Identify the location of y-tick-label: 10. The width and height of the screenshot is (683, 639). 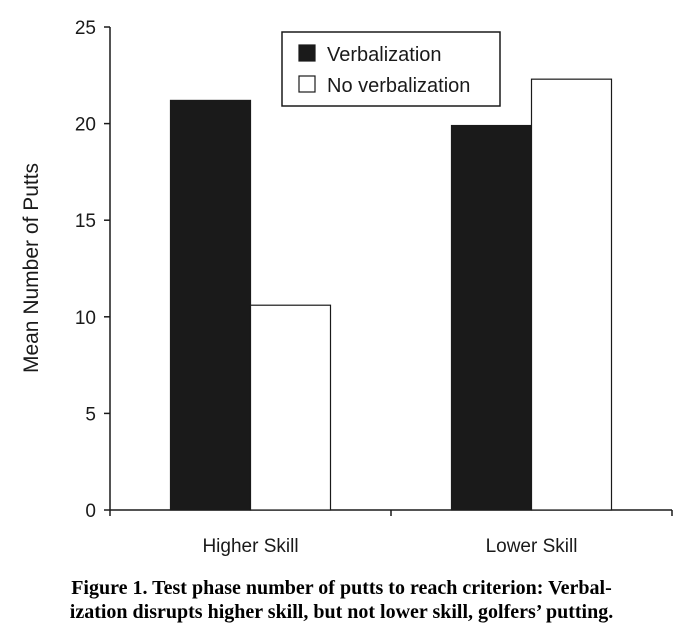
(85, 318).